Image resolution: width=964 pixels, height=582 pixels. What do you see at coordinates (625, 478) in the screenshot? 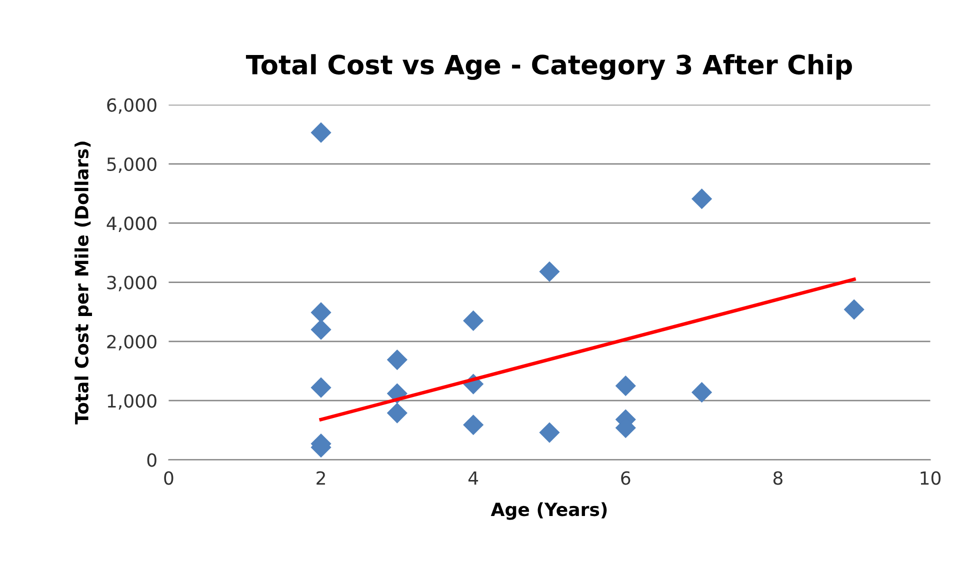
I see `x-tick-label: 6` at bounding box center [625, 478].